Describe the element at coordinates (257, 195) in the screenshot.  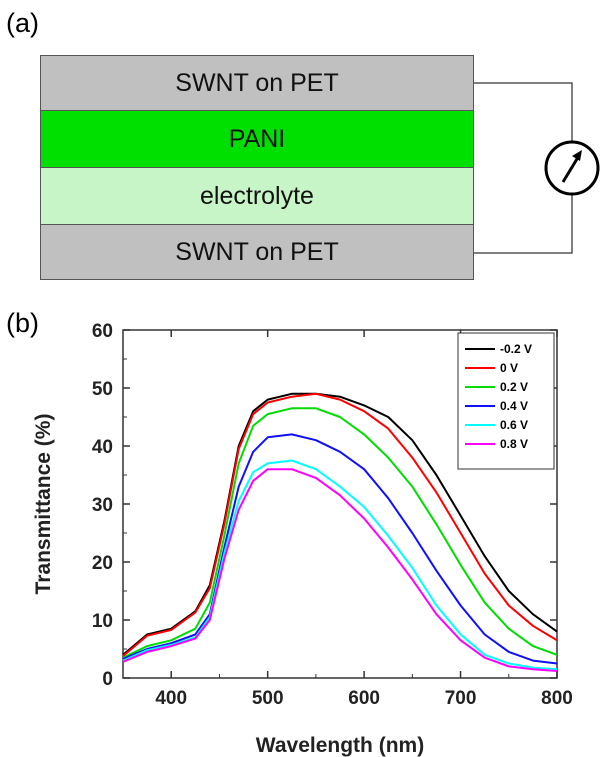
I see `layer-label: electrolyte` at that location.